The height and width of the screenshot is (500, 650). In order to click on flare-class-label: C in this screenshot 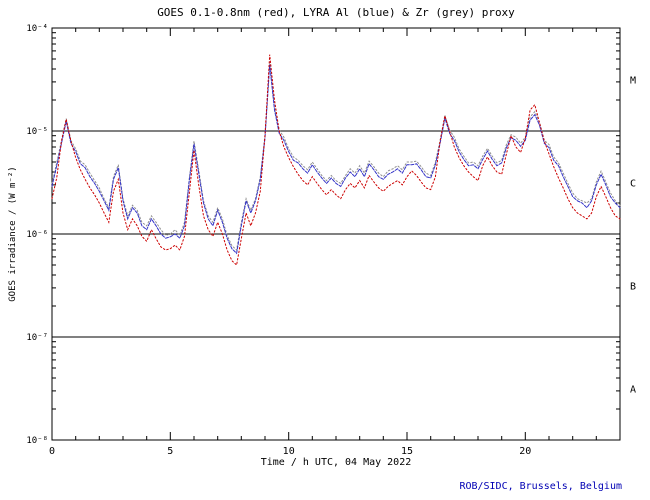, I will do `click(633, 184)`.